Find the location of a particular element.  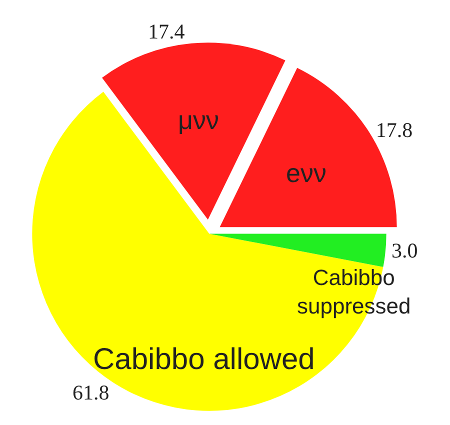

slice-label: Cabibbo allowed is located at coordinates (204, 359).